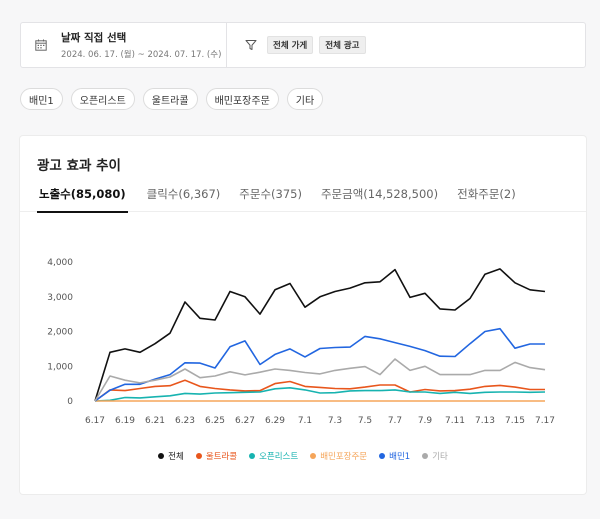 The width and height of the screenshot is (600, 519). I want to click on legend-item: 기타, so click(435, 456).